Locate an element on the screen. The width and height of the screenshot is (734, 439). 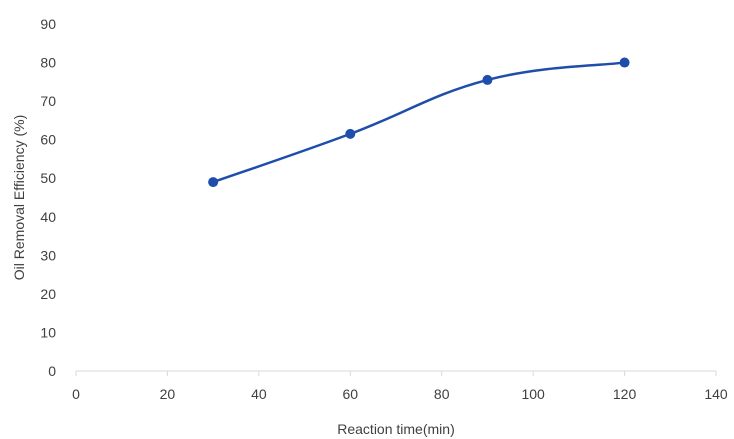
y-tick-label: 40 is located at coordinates (48, 217).